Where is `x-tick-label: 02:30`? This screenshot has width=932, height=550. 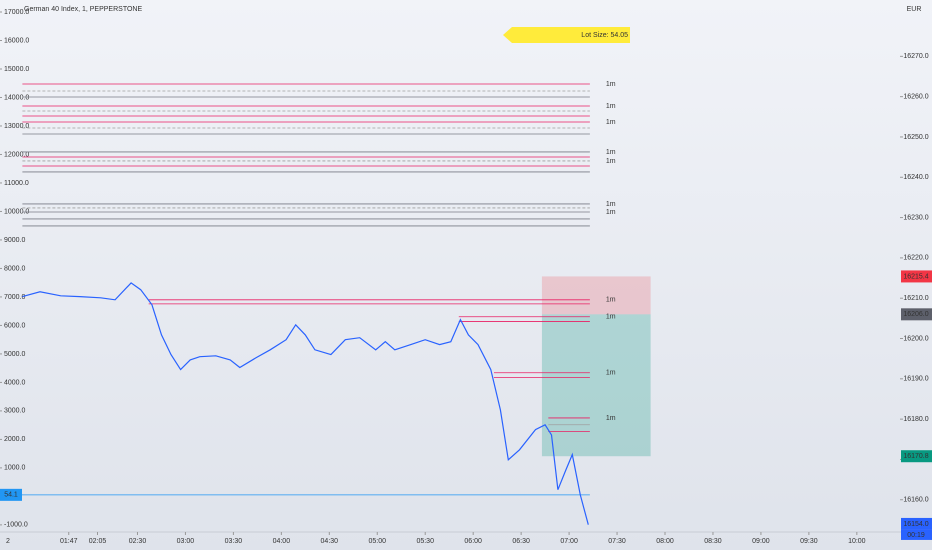 x-tick-label: 02:30 is located at coordinates (138, 541).